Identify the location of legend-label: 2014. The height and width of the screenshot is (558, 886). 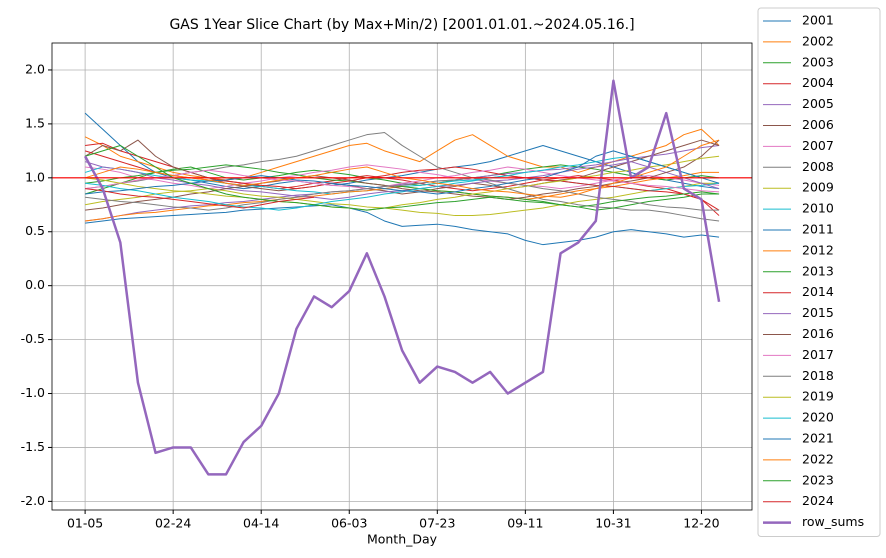
(818, 291).